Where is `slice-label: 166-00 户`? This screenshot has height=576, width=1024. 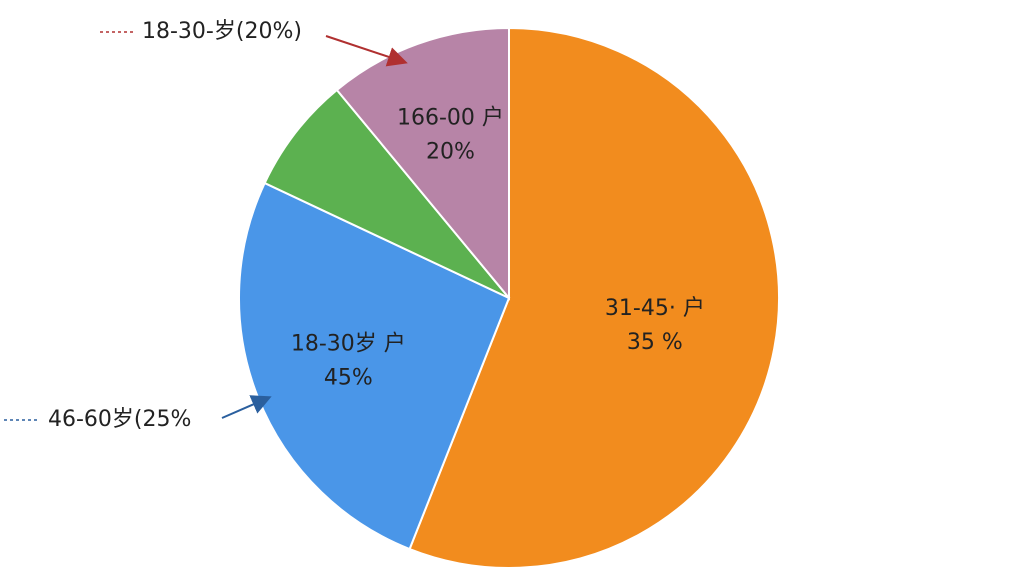
slice-label: 166-00 户 is located at coordinates (450, 117).